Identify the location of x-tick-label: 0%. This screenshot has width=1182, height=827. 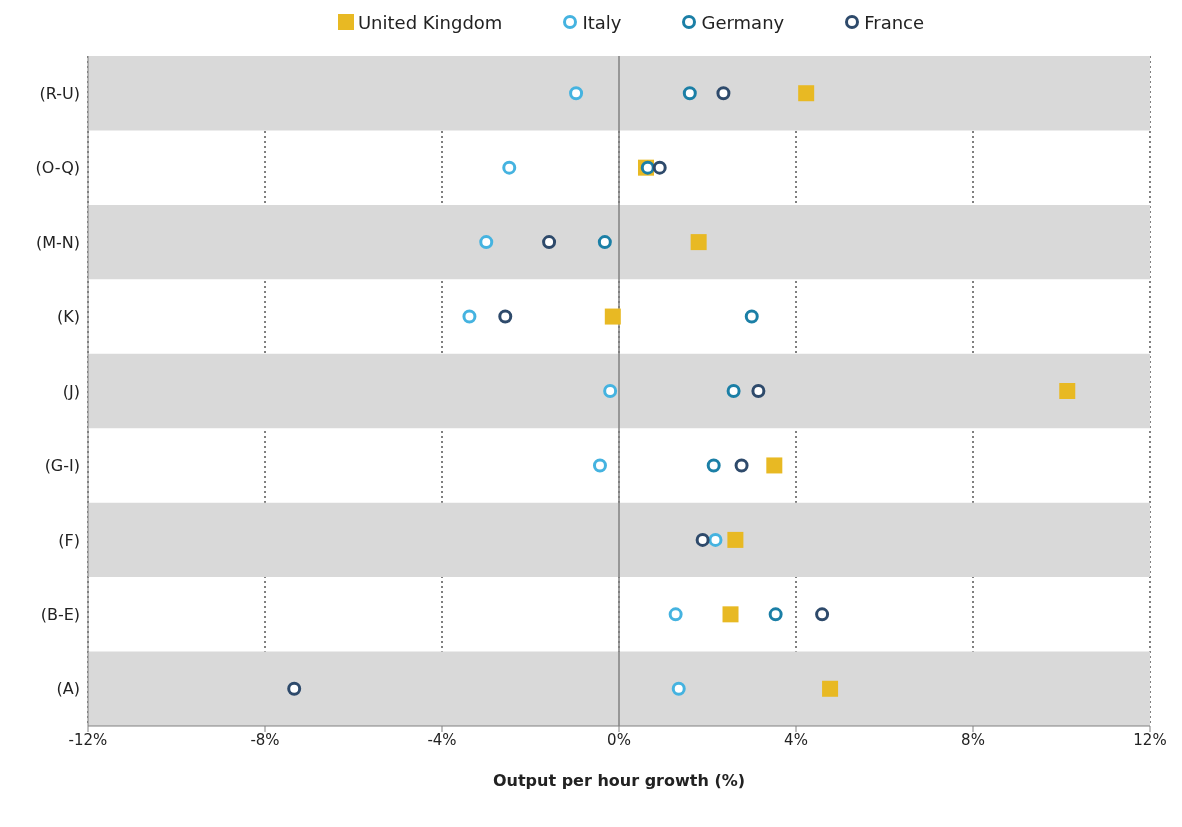
(619, 739).